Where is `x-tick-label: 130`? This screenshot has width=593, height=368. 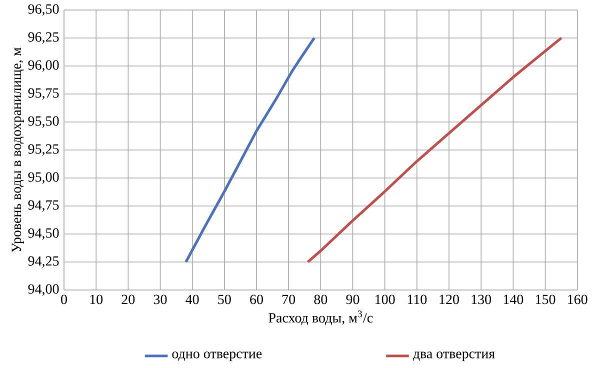 x-tick-label: 130 is located at coordinates (482, 299).